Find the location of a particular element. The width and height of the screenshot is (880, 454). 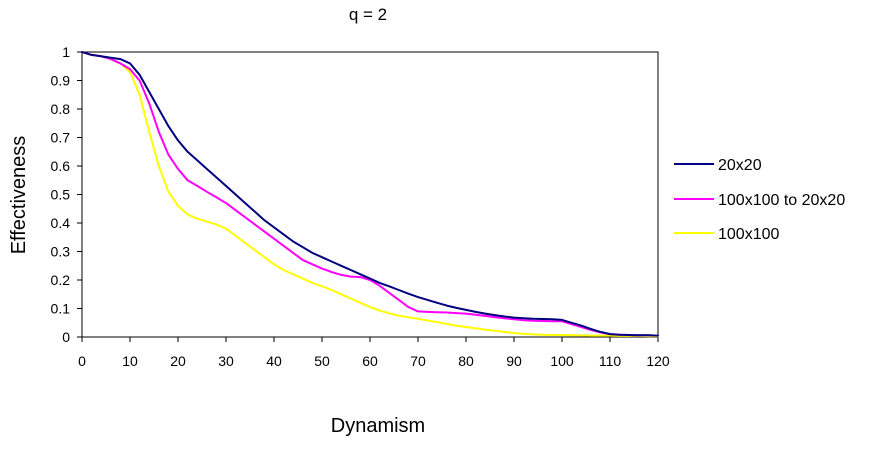

y-tick-label: 0.6 is located at coordinates (61, 166).